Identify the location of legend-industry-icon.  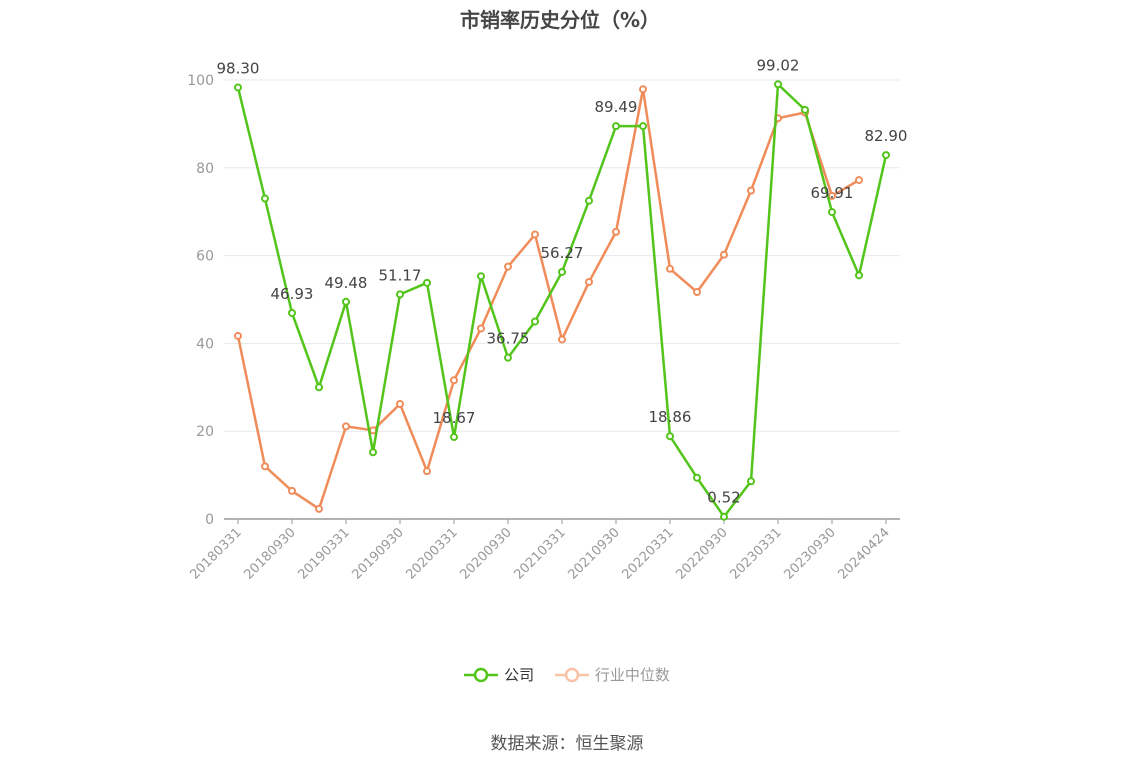
(571, 674).